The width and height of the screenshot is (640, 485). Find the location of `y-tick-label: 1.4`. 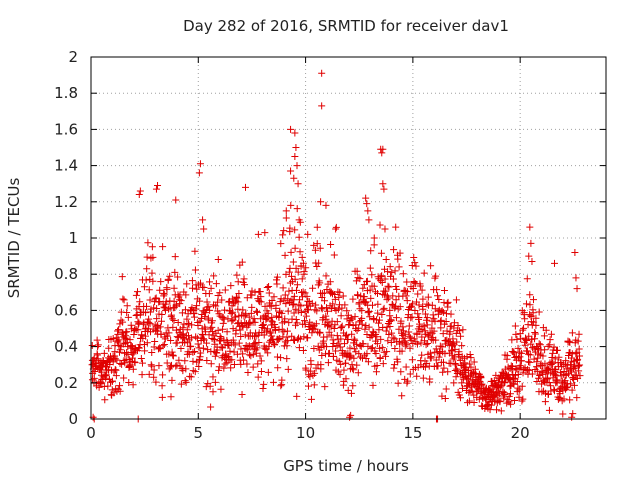

y-tick-label: 1.4 is located at coordinates (66, 166).